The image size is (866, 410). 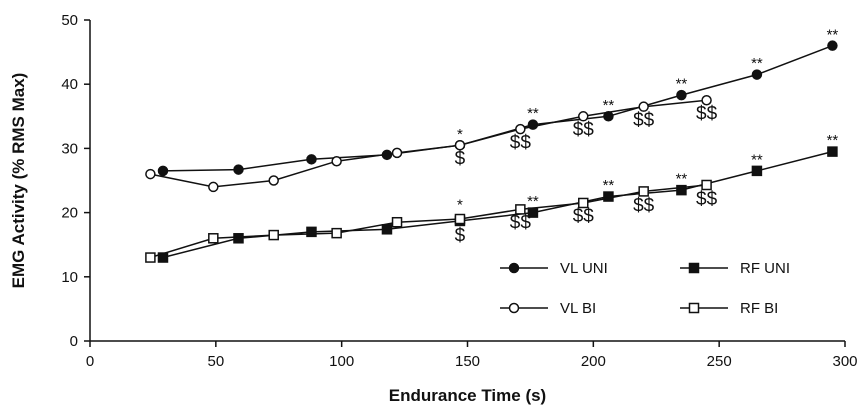 What do you see at coordinates (548, 308) in the screenshot?
I see `legend-item-vl-bi: VL BI` at bounding box center [548, 308].